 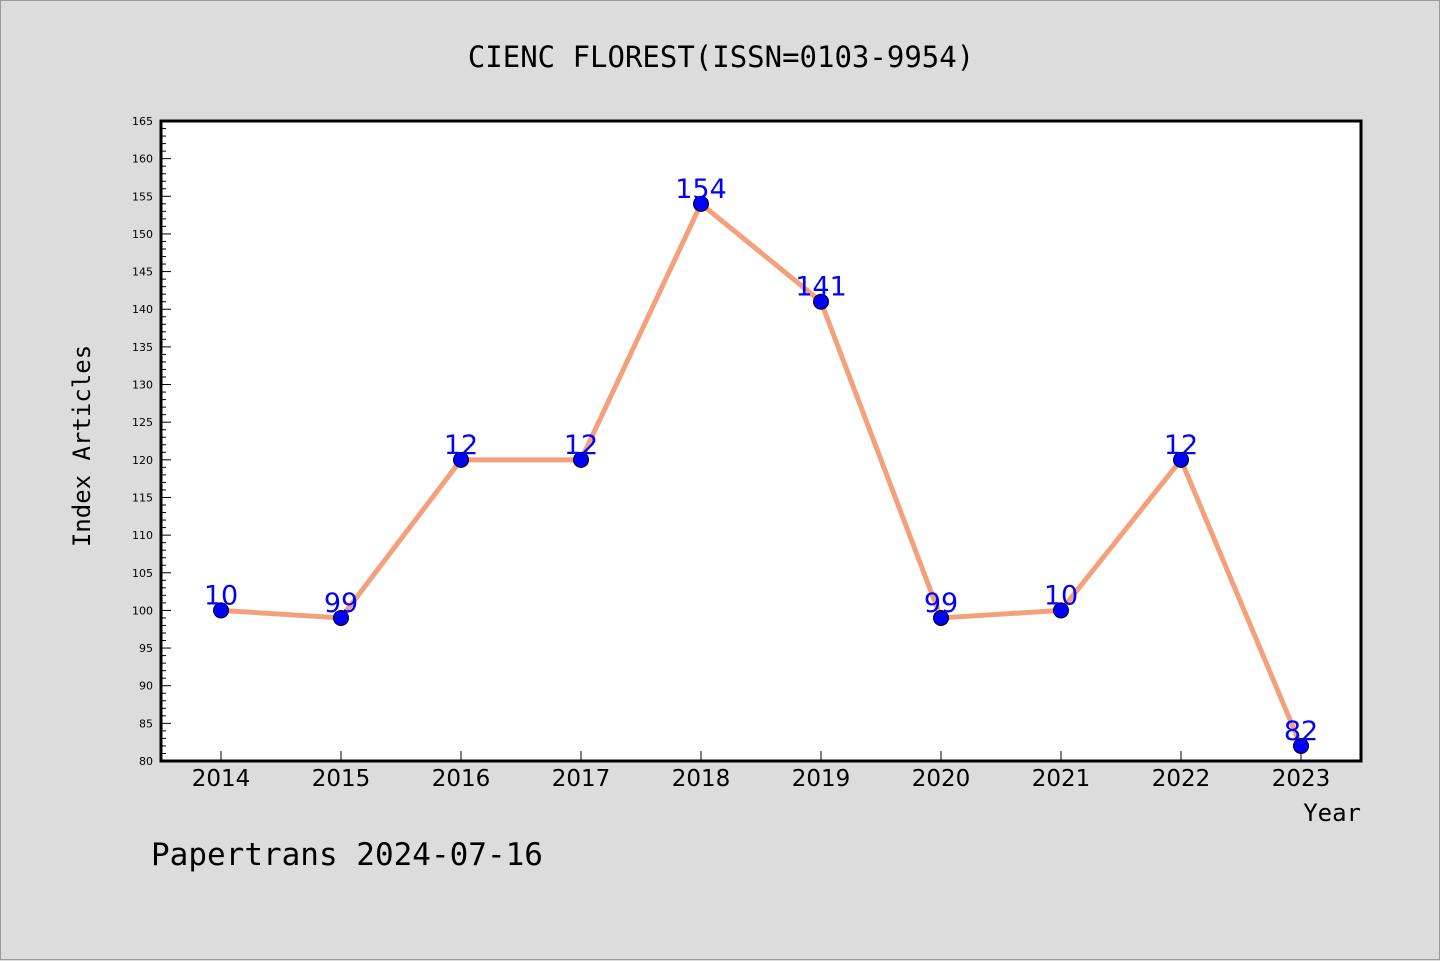 I want to click on x-tick-label: 2019, so click(x=821, y=779).